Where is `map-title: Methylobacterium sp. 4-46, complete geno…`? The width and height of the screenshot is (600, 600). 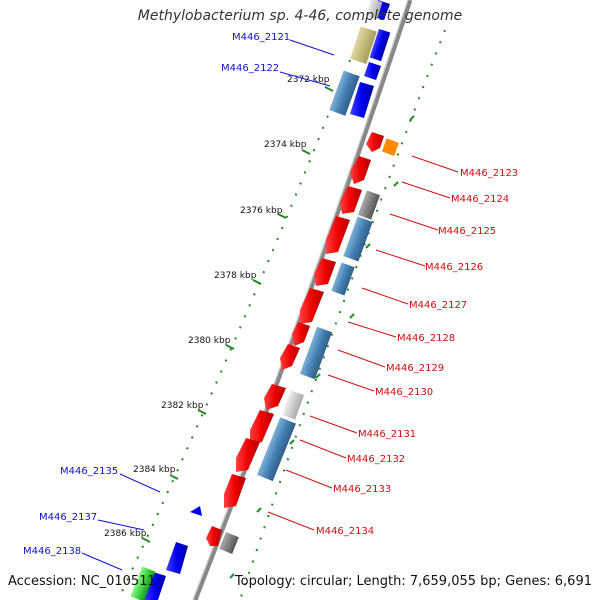
map-title: Methylobacterium sp. 4-46, complete geno… is located at coordinates (300, 16).